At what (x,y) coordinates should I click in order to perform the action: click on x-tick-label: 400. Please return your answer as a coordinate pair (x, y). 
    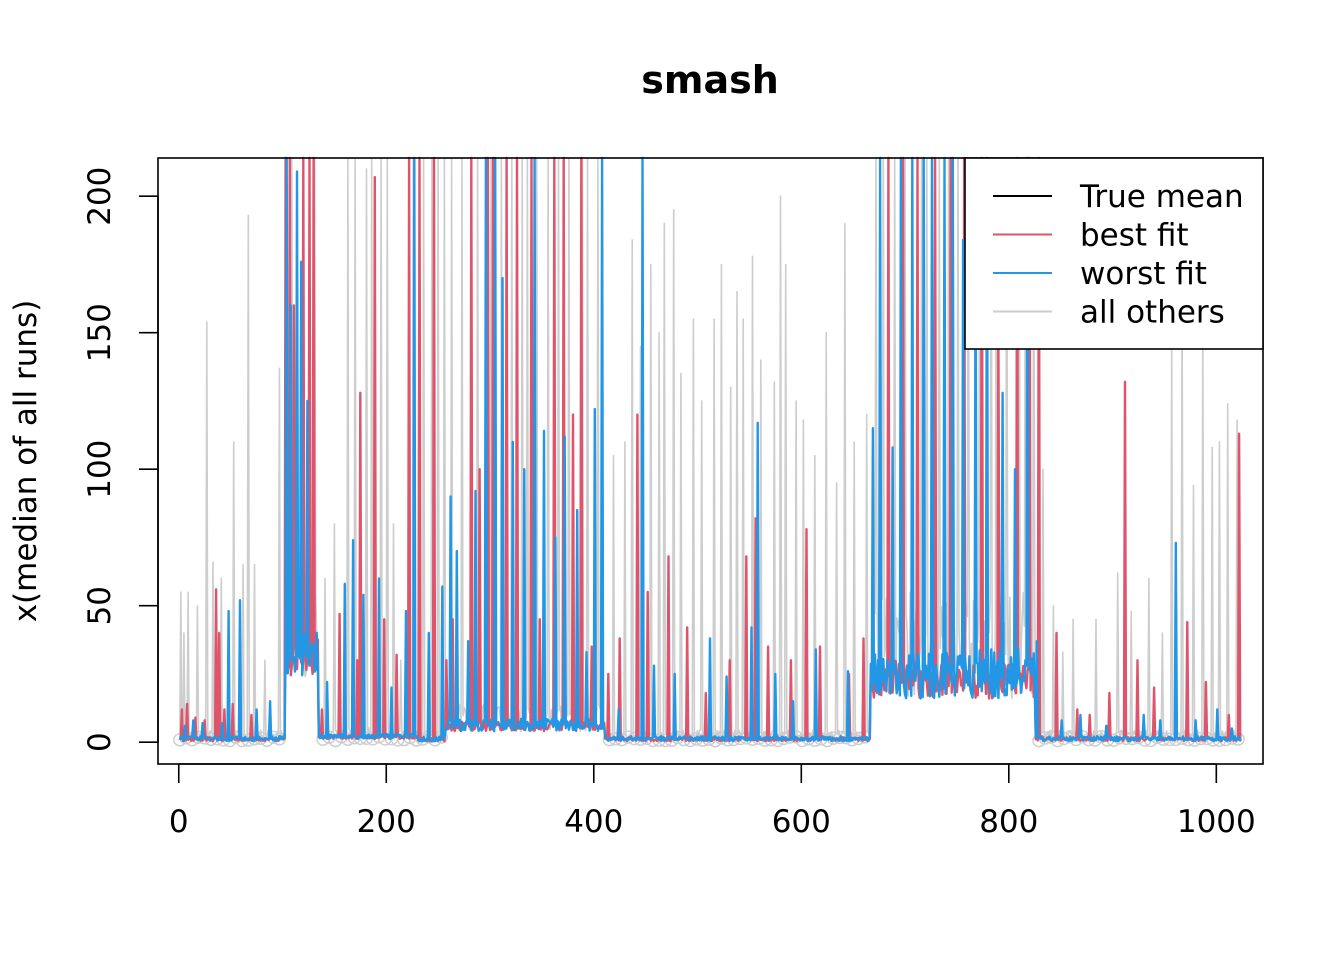
    Looking at the image, I should click on (593, 822).